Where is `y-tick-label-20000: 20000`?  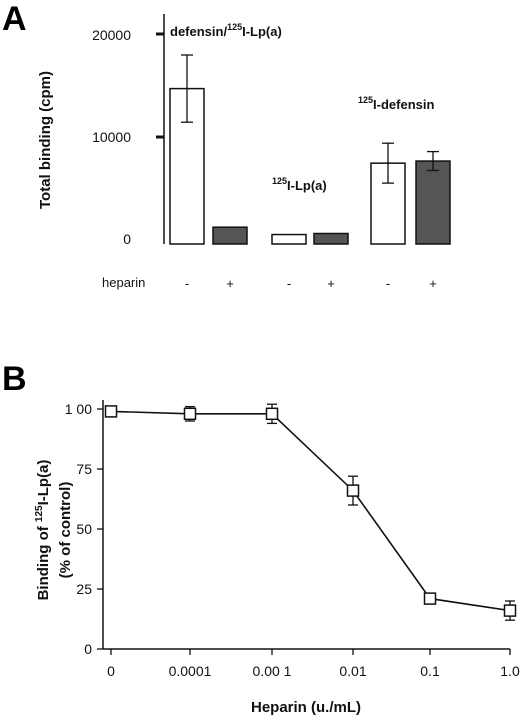 y-tick-label-20000: 20000 is located at coordinates (111, 35).